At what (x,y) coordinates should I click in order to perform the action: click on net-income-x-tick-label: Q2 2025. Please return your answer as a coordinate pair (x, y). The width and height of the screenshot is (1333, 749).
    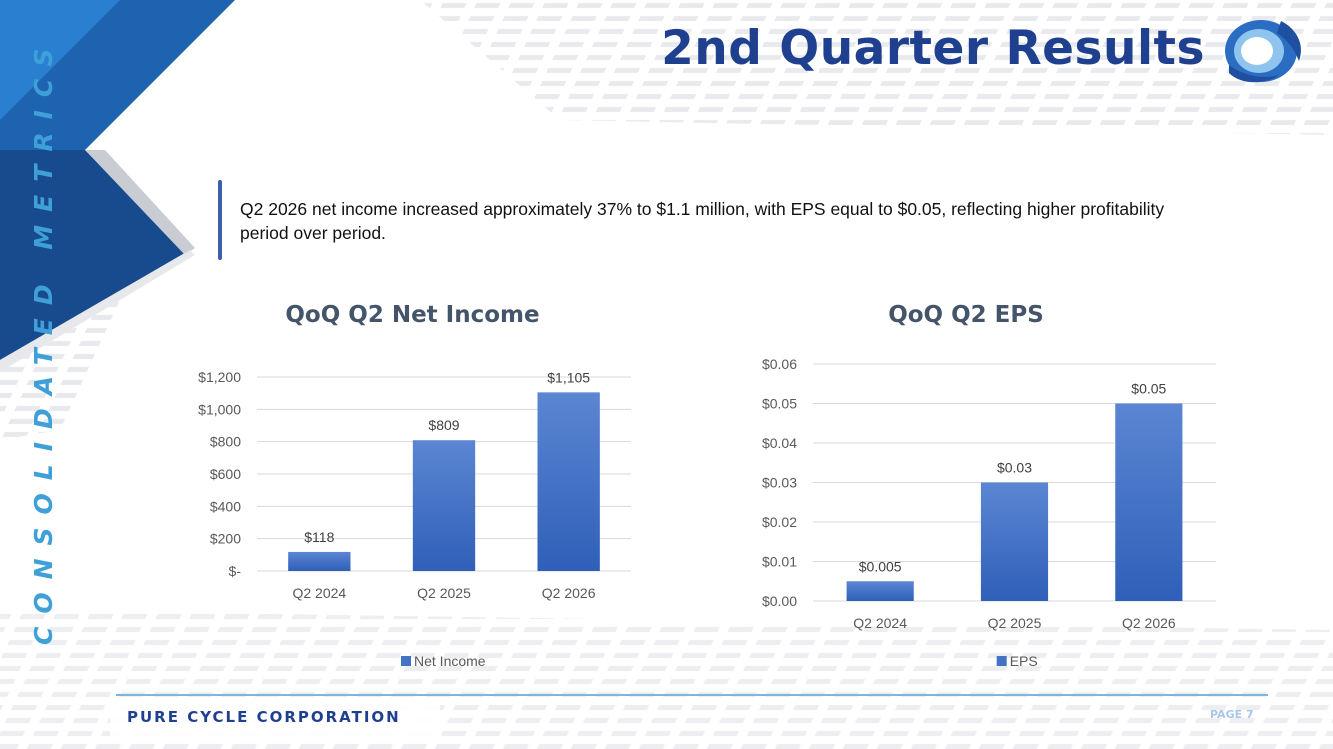
    Looking at the image, I should click on (444, 593).